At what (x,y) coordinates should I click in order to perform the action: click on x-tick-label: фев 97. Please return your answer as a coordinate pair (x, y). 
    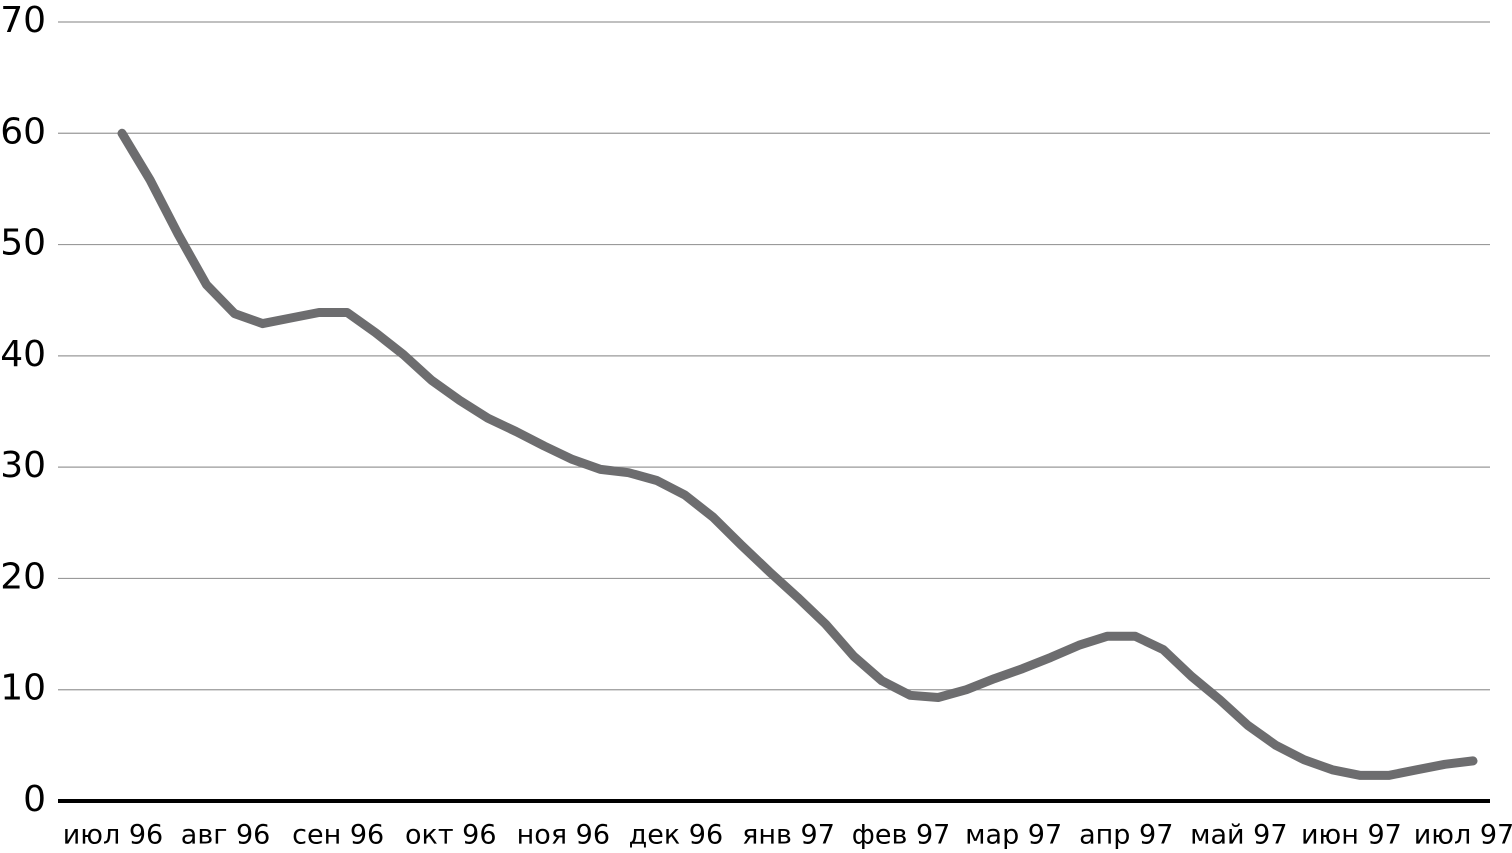
    Looking at the image, I should click on (901, 835).